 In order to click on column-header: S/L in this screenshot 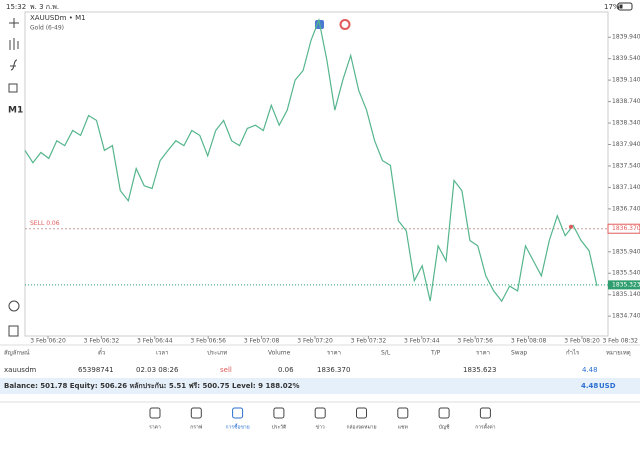, I will do `click(386, 353)`.